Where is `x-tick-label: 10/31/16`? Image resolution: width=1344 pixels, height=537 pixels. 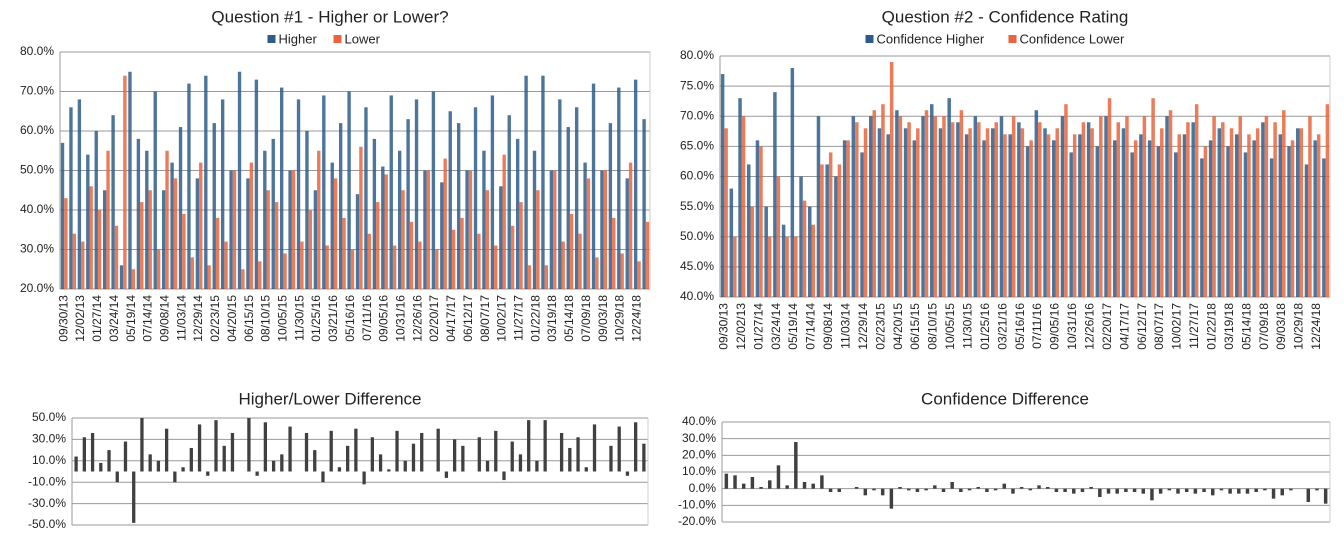 x-tick-label: 10/31/16 is located at coordinates (401, 318).